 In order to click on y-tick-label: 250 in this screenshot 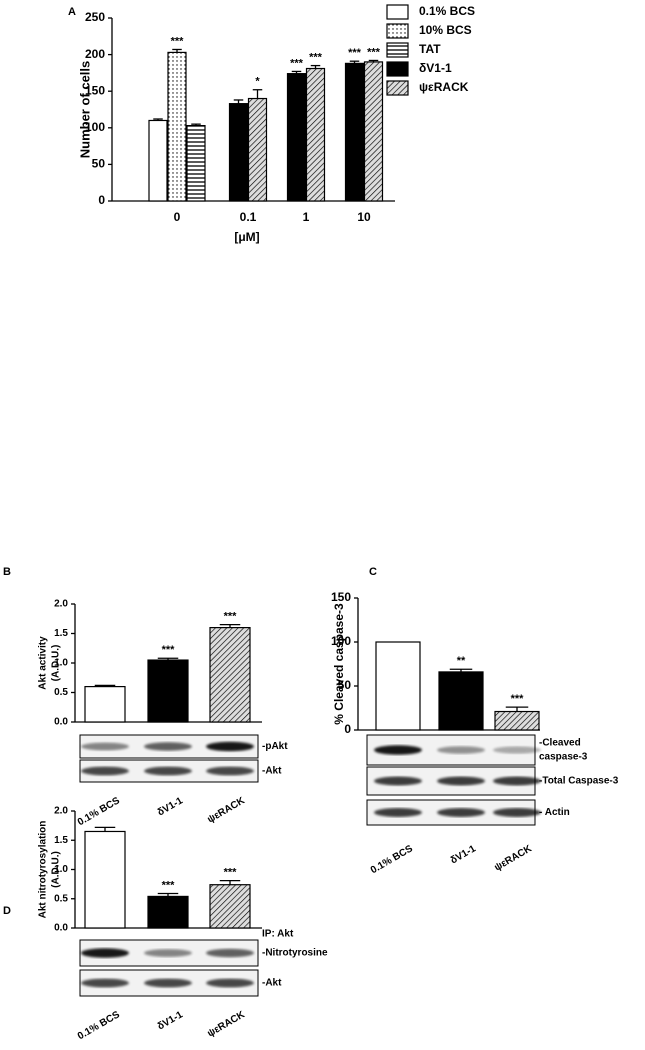, I will do `click(95, 17)`.